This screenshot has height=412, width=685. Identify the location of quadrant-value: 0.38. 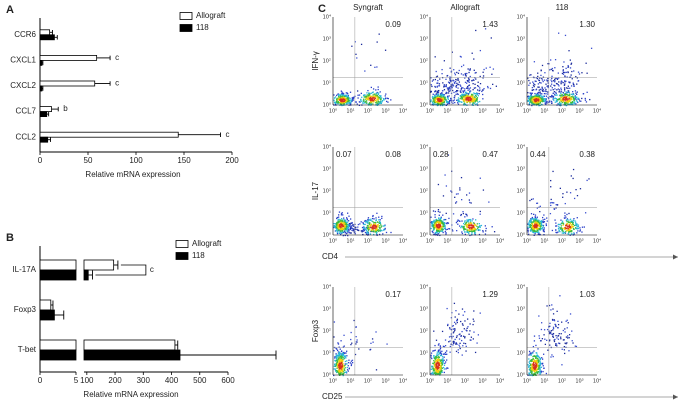
(587, 154).